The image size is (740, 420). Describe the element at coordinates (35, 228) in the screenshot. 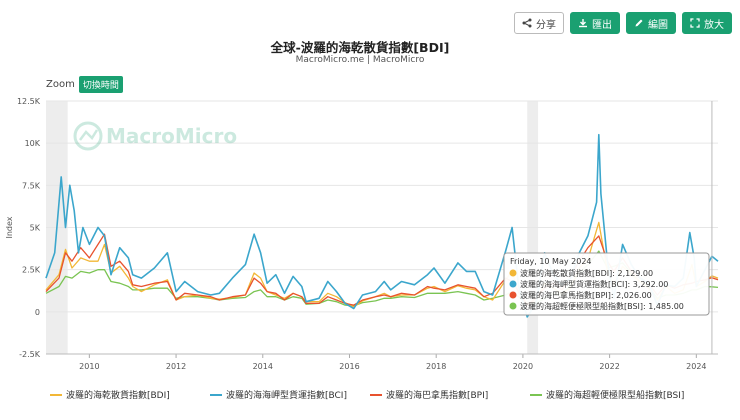

I see `y-tick-label: 5K` at that location.